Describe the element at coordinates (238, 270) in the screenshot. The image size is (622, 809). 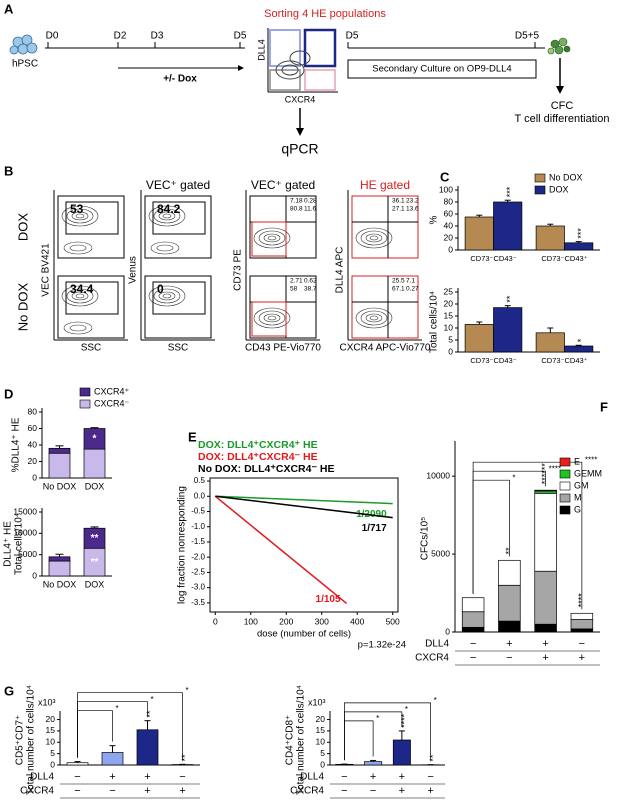
I see `y-axis-label: CD73 PE` at that location.